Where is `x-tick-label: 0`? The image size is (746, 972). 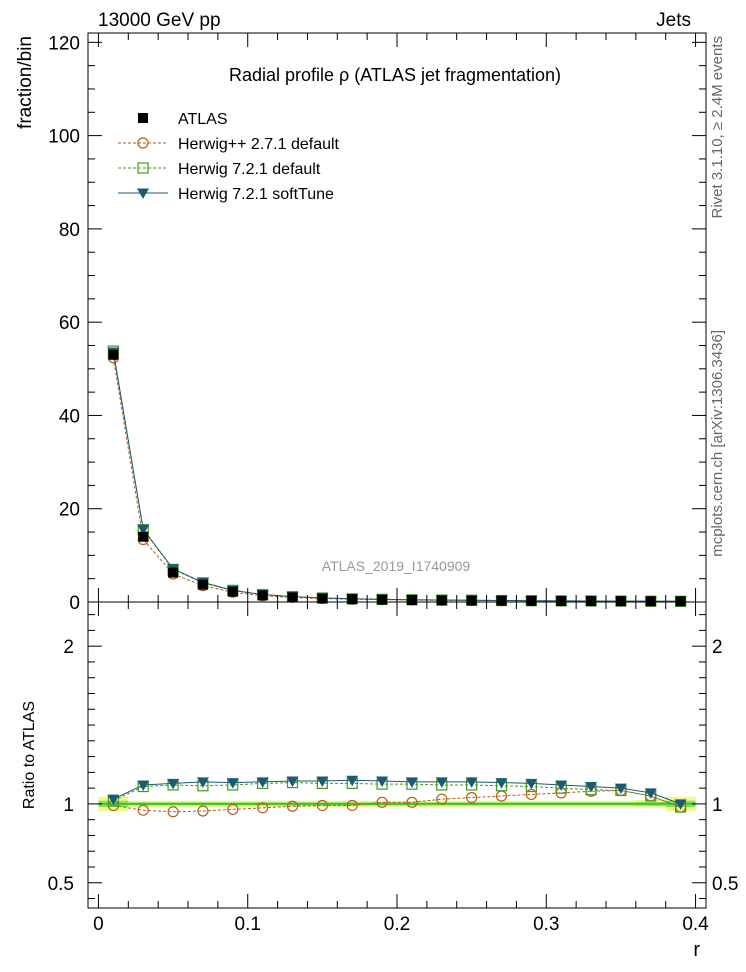 x-tick-label: 0 is located at coordinates (98, 924).